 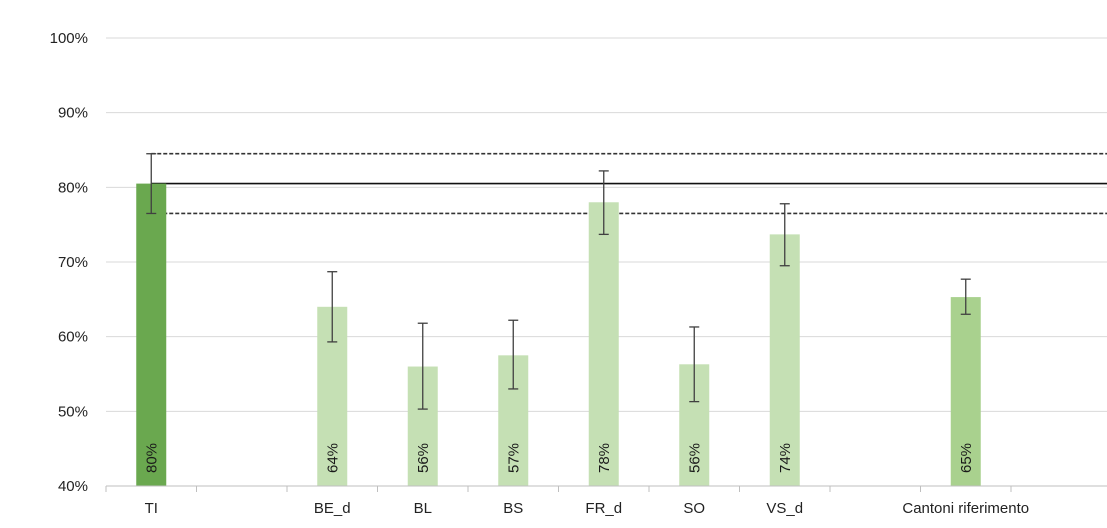 I want to click on y-tick-label: 40%, so click(x=73, y=486).